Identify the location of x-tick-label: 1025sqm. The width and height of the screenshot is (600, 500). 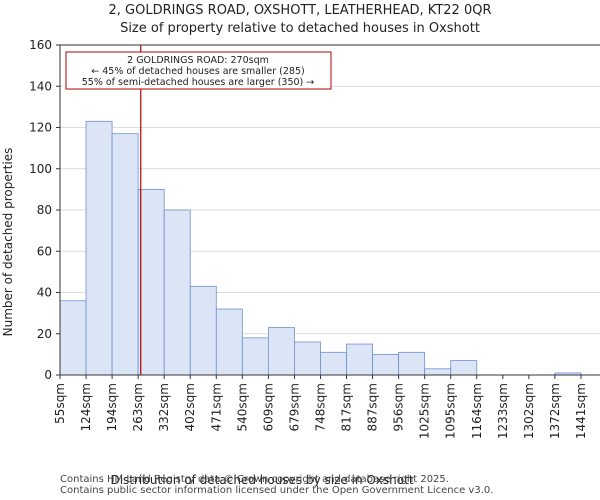
(425, 411).